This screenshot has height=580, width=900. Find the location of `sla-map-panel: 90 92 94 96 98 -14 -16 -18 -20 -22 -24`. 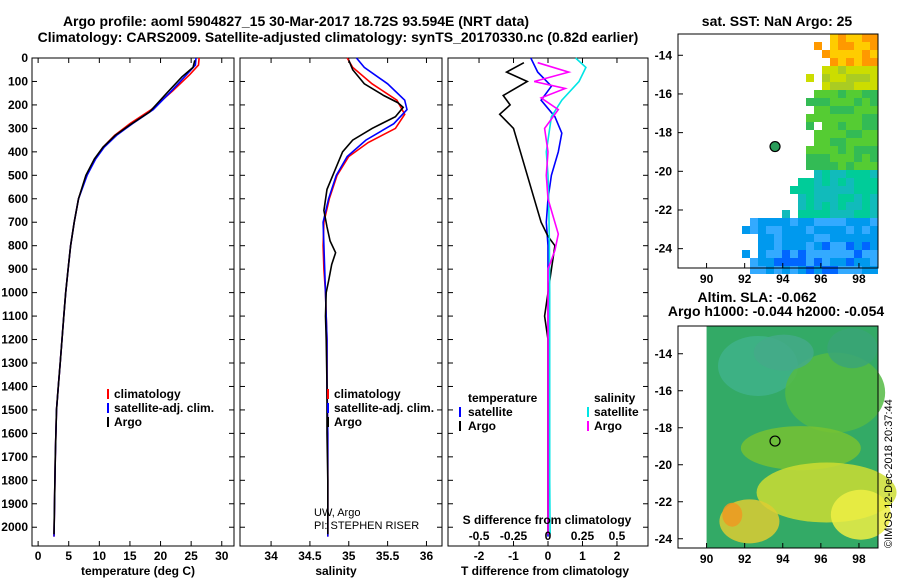

sla-map-panel: 90 92 94 96 98 -14 -16 -18 -20 -22 -24 is located at coordinates (776, 445).